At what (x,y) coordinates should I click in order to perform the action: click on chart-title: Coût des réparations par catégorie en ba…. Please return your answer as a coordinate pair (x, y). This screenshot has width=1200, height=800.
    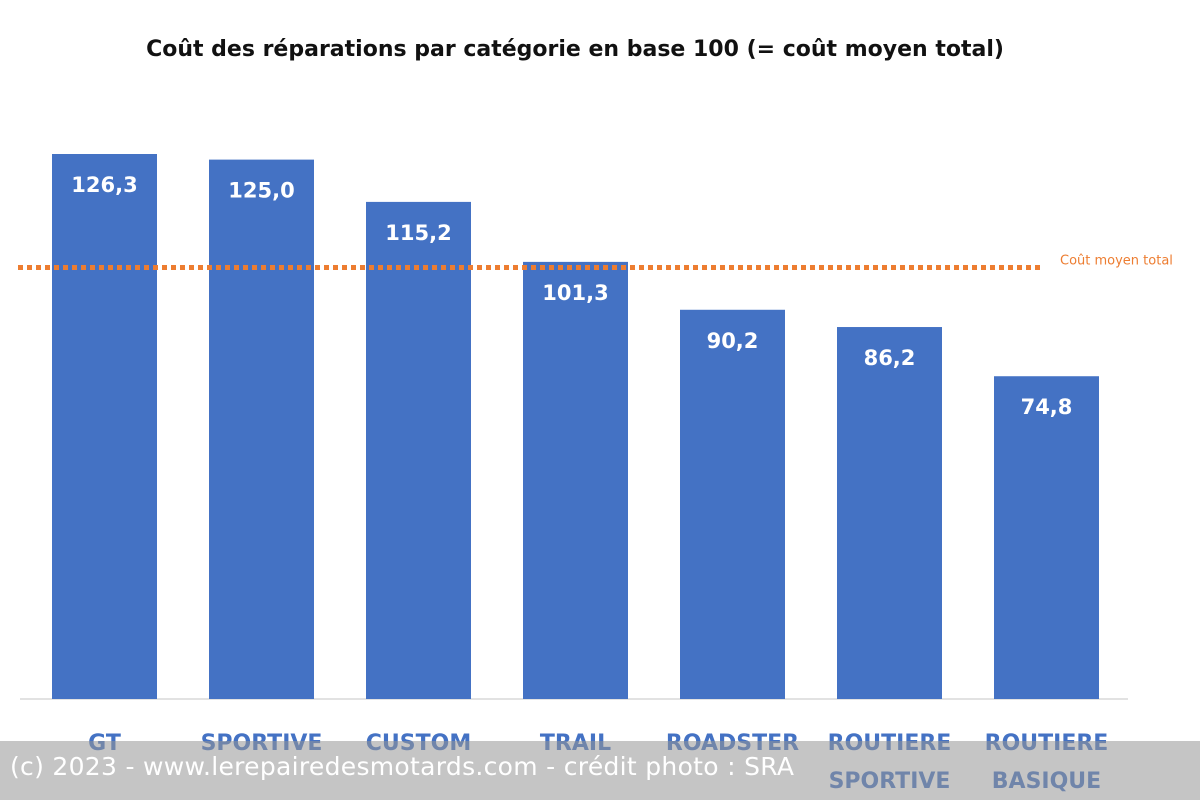
    Looking at the image, I should click on (575, 49).